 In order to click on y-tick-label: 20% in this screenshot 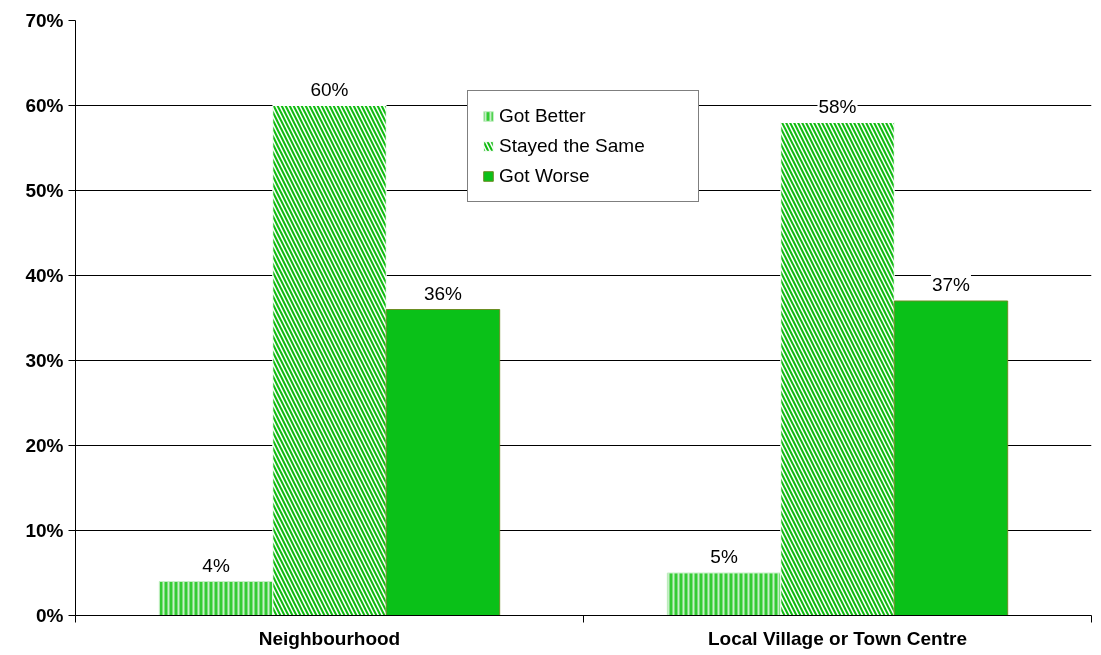, I will do `click(44, 445)`.